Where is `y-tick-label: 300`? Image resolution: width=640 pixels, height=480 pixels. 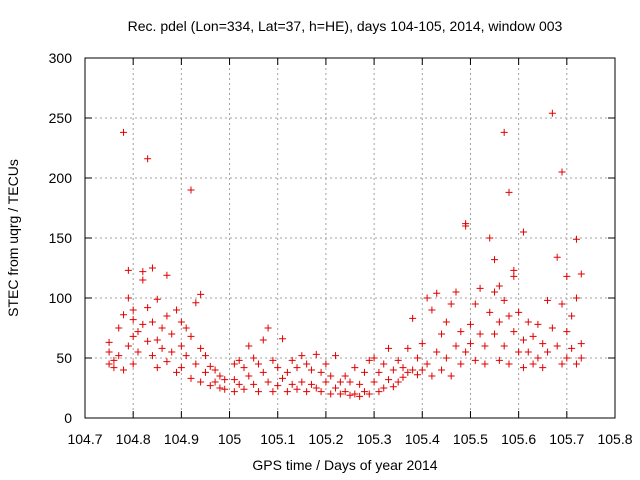
y-tick-label: 300 is located at coordinates (61, 58).